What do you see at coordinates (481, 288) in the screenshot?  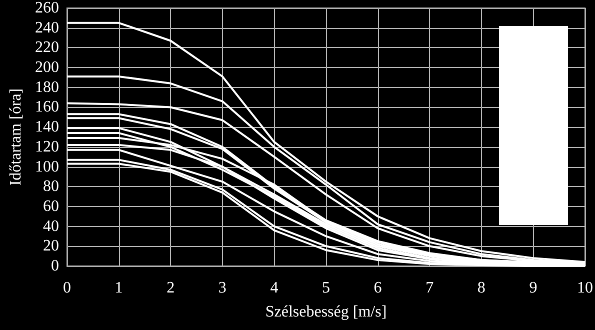 I see `x-tick-label: 8` at bounding box center [481, 288].